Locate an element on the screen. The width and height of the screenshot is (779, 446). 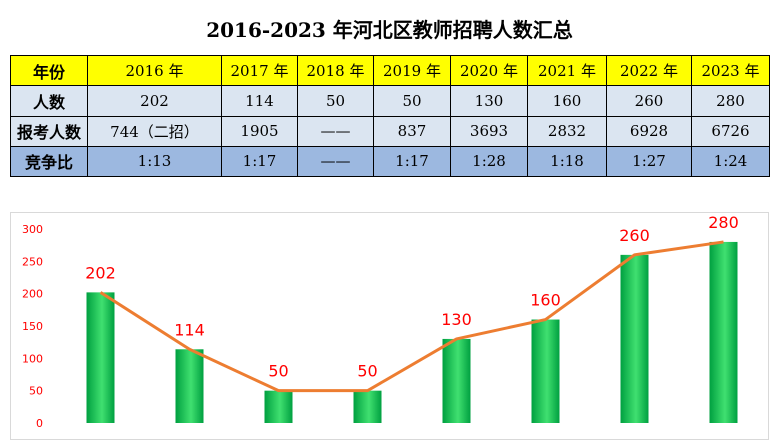
bar-2016 is located at coordinates (100, 357).